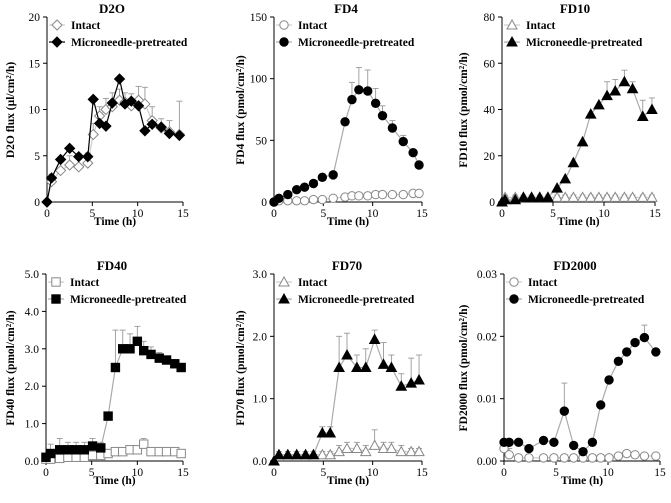  What do you see at coordinates (32, 312) in the screenshot?
I see `y-tick-label: 4.0` at bounding box center [32, 312].